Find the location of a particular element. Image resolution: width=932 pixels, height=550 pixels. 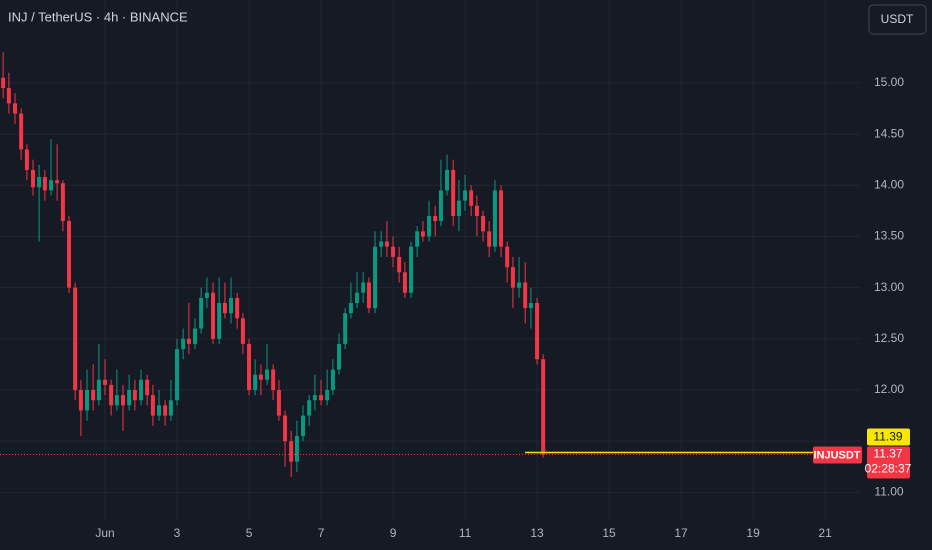

countdown-label: 02:28:37 is located at coordinates (888, 469).